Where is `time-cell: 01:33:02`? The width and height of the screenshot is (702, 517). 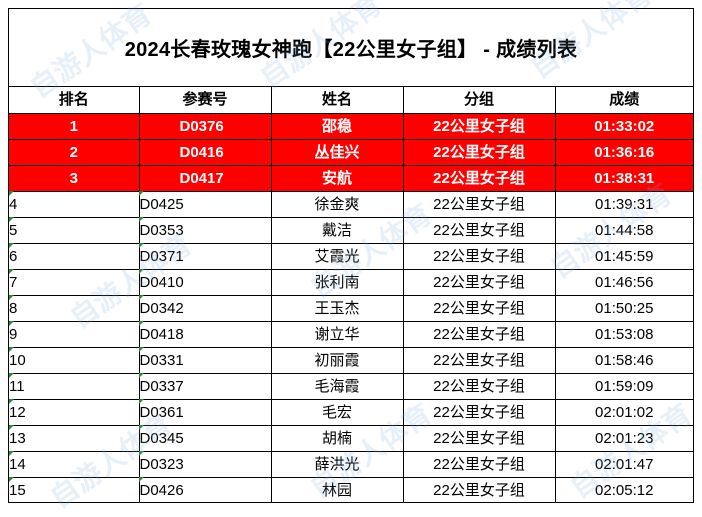 time-cell: 01:33:02 is located at coordinates (624, 126).